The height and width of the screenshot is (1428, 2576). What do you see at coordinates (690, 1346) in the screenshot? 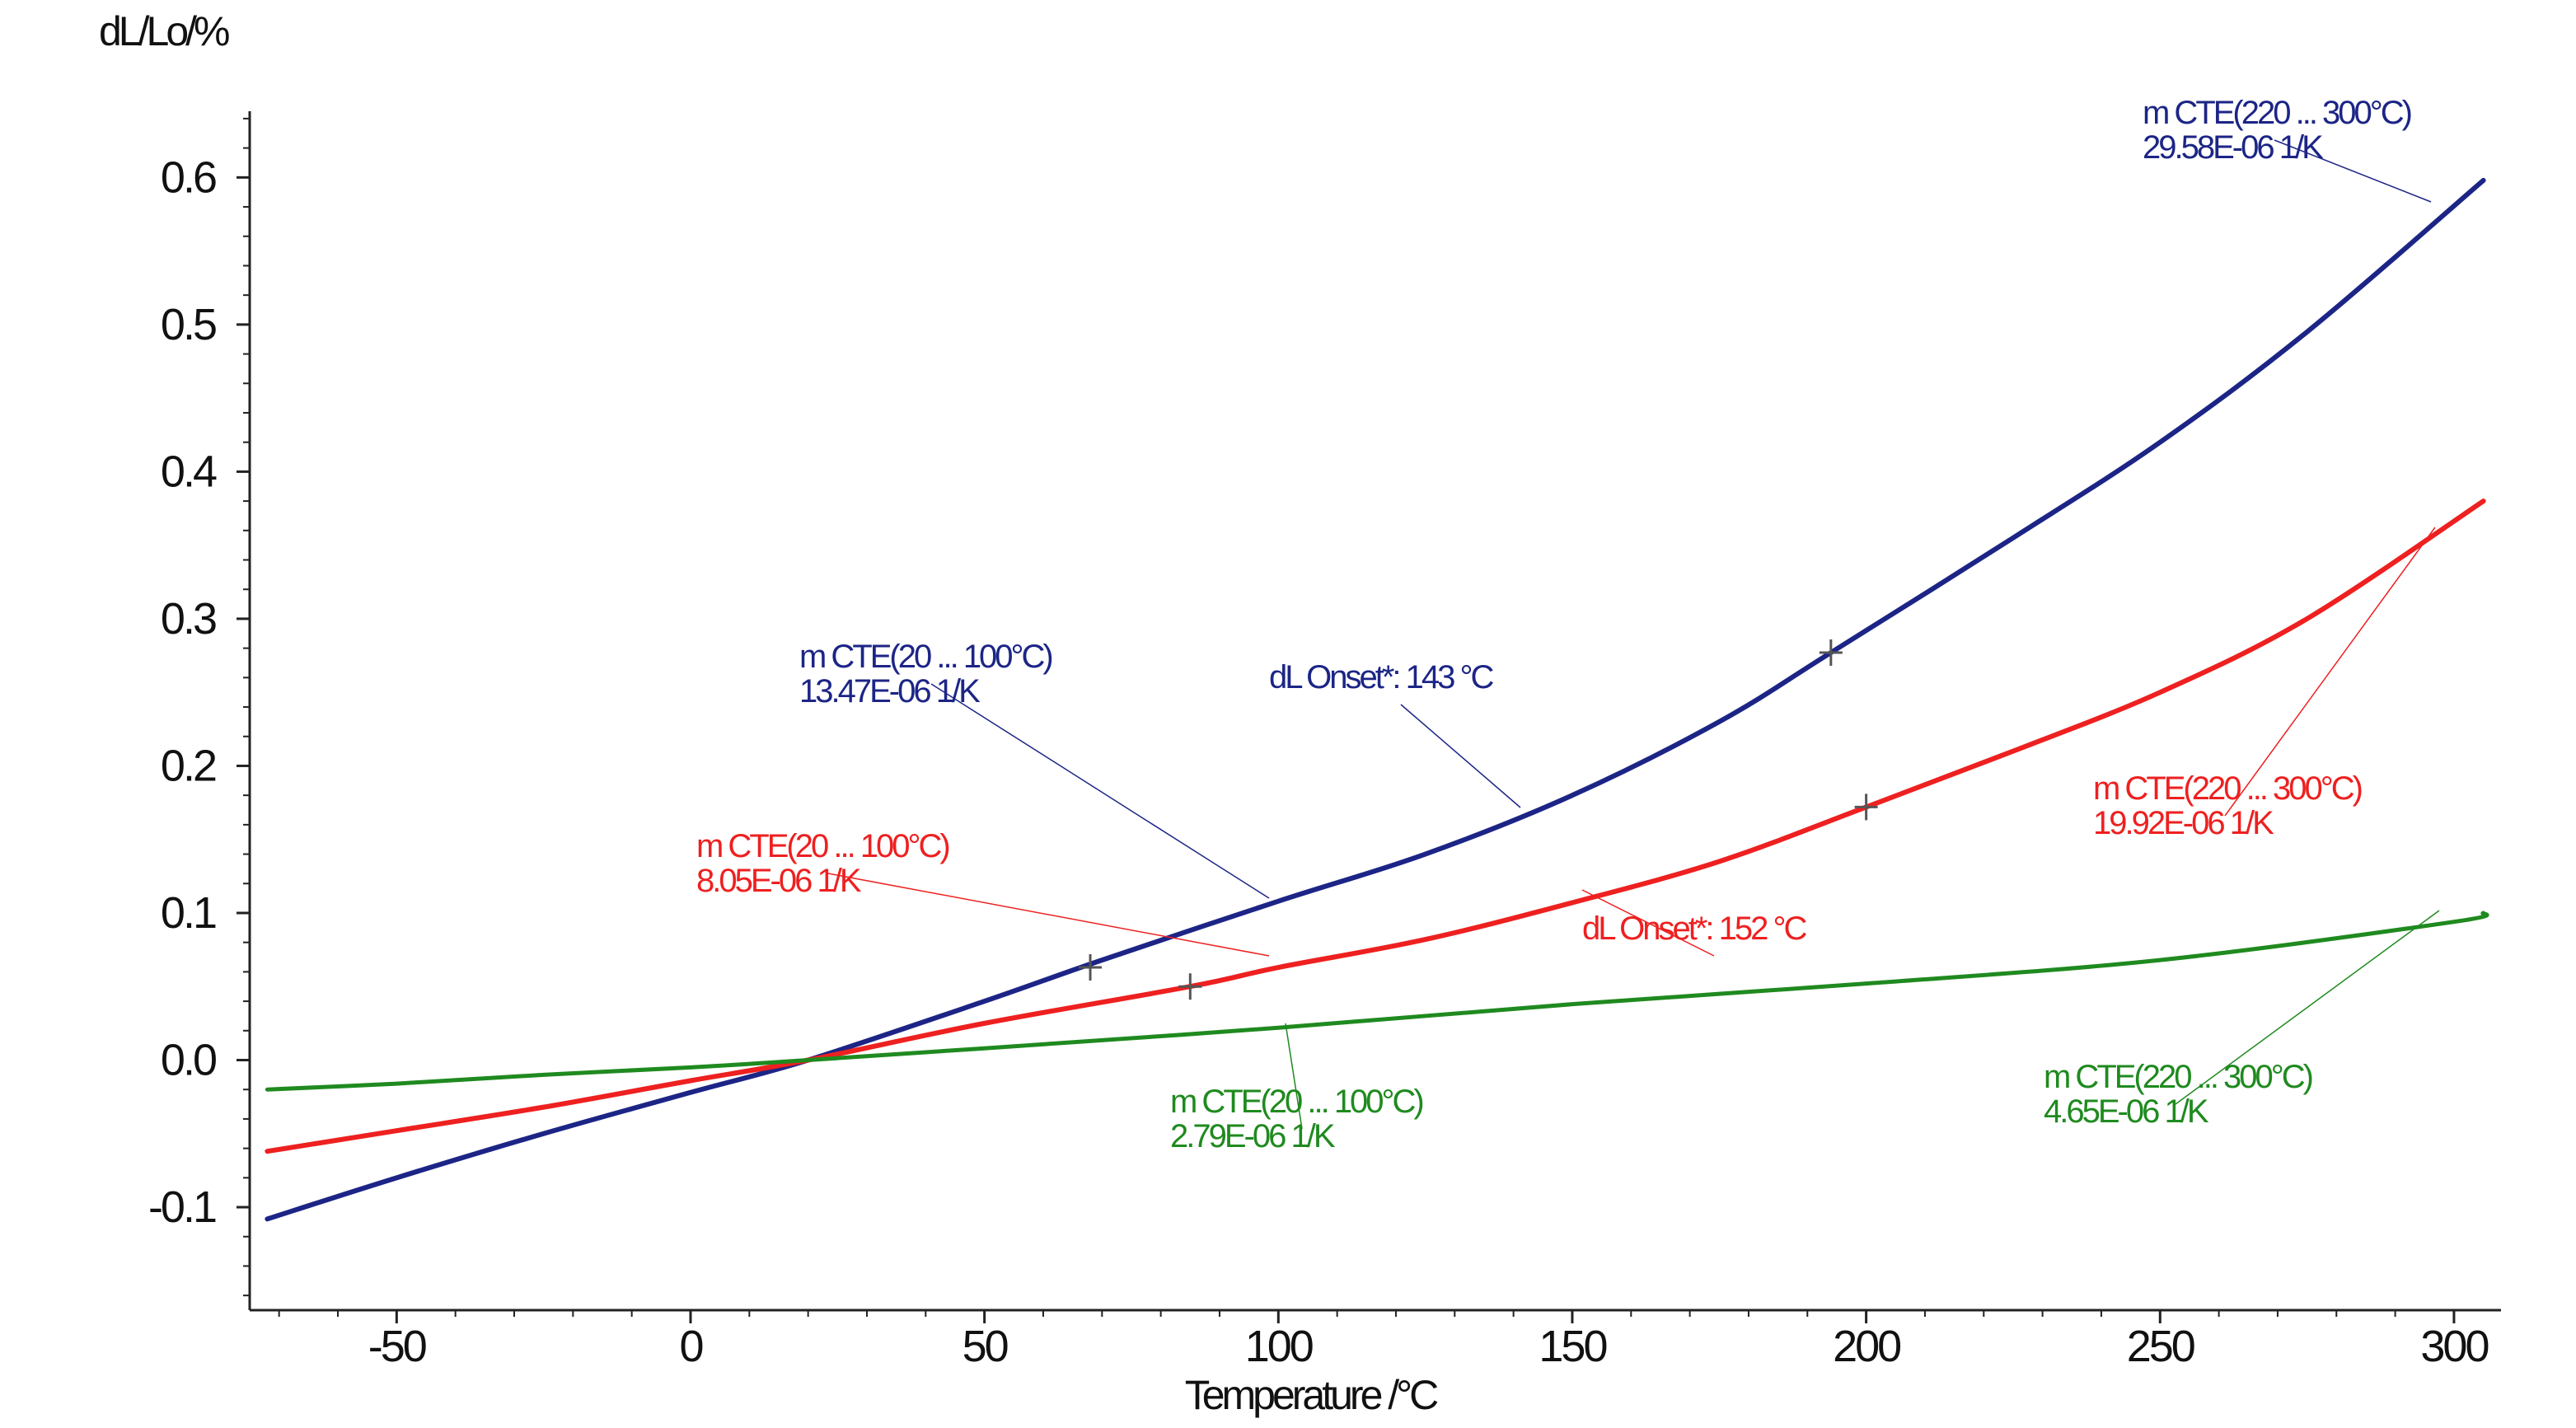
I see `x-tick-label: 0` at bounding box center [690, 1346].